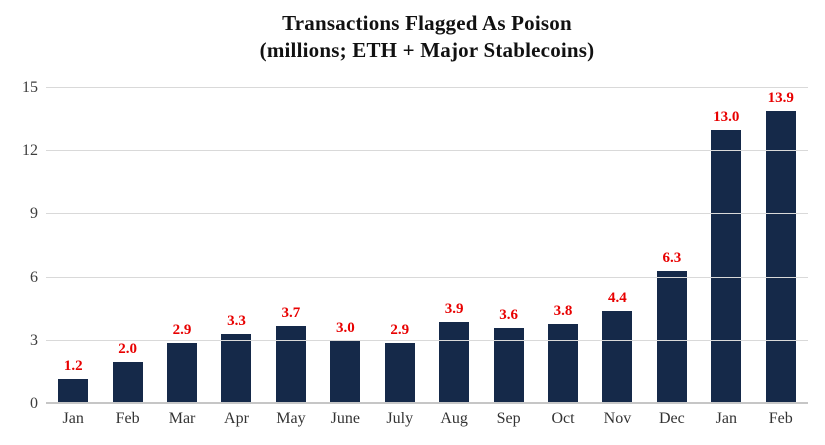 This screenshot has width=825, height=445. I want to click on bar-column: 2.0, so click(127, 246).